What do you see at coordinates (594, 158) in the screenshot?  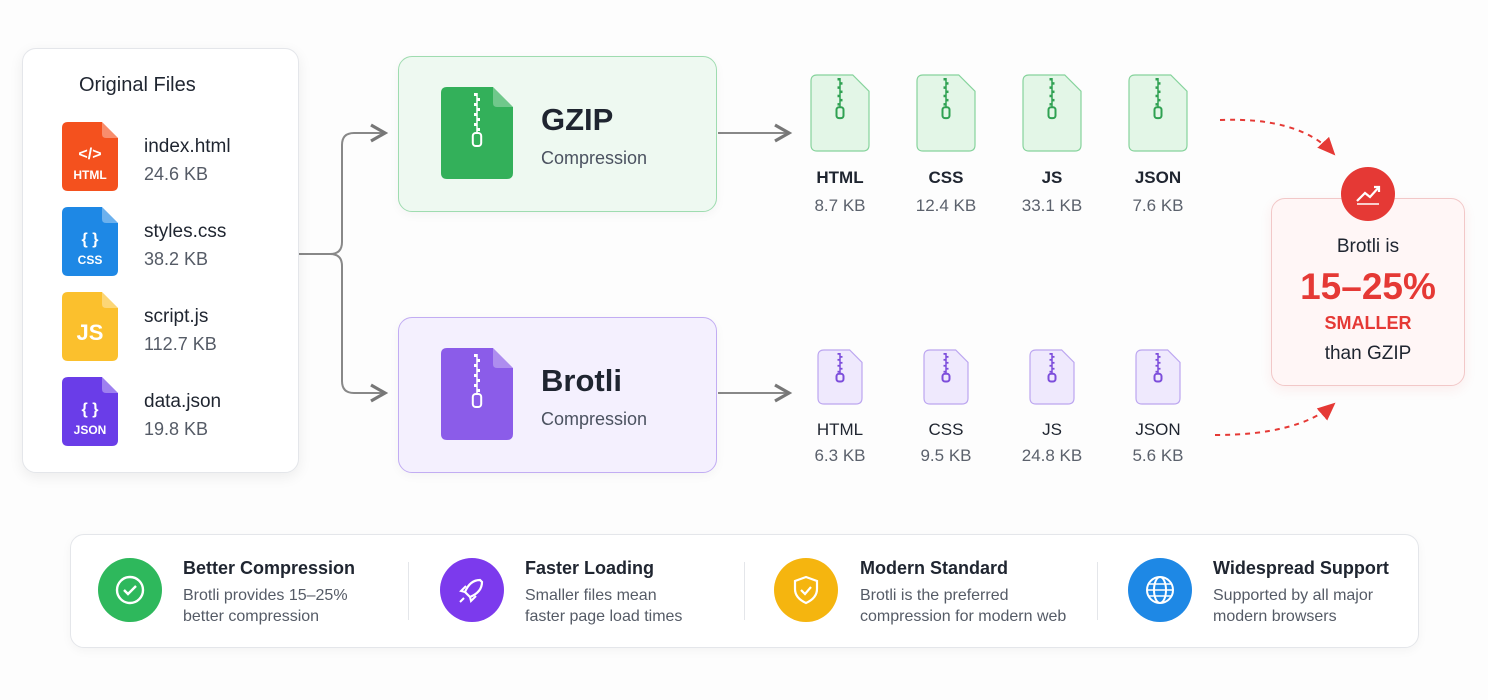 I see `gzip-subtitle: Compression` at bounding box center [594, 158].